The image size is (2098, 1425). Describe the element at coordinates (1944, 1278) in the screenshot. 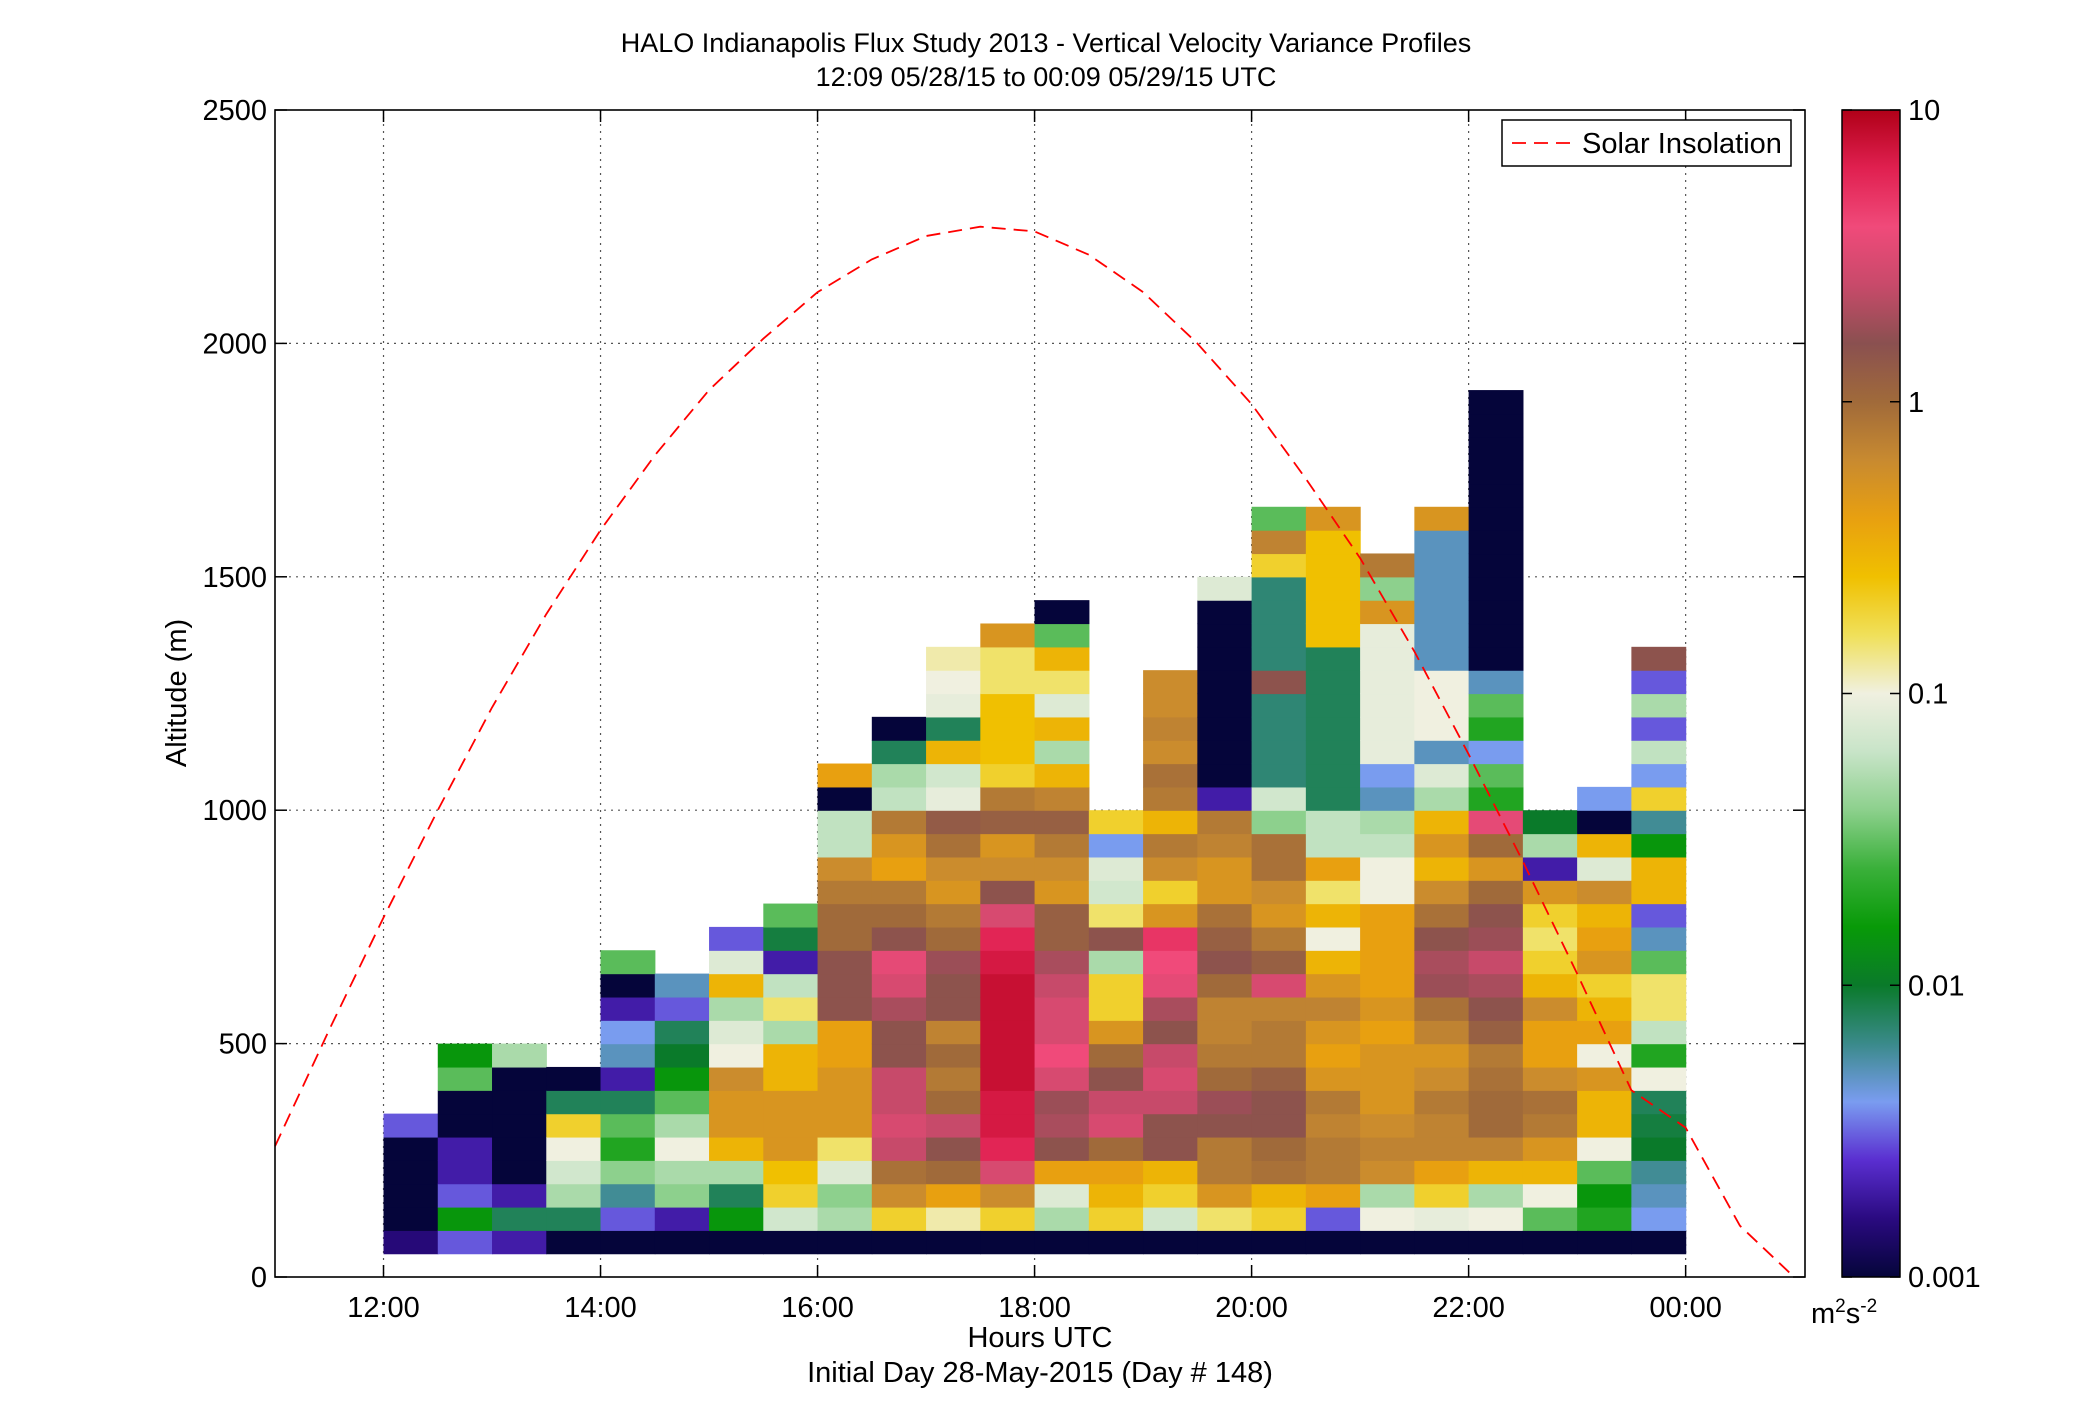

I see `colorbar-tick-label: 0.001` at that location.